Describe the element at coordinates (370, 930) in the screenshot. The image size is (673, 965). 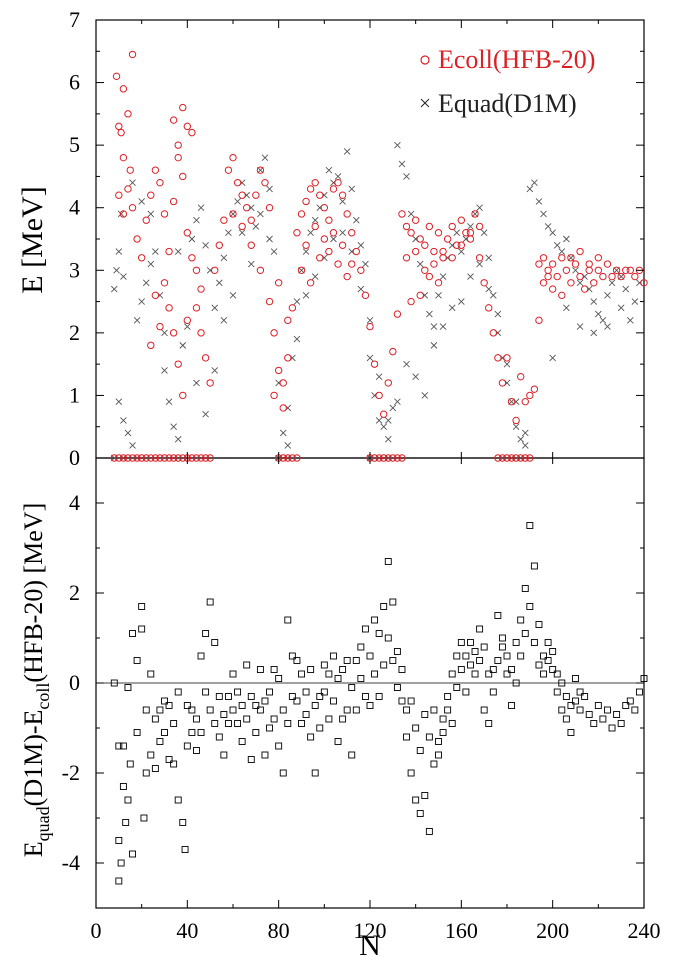
I see `x-tick-label: 120` at that location.